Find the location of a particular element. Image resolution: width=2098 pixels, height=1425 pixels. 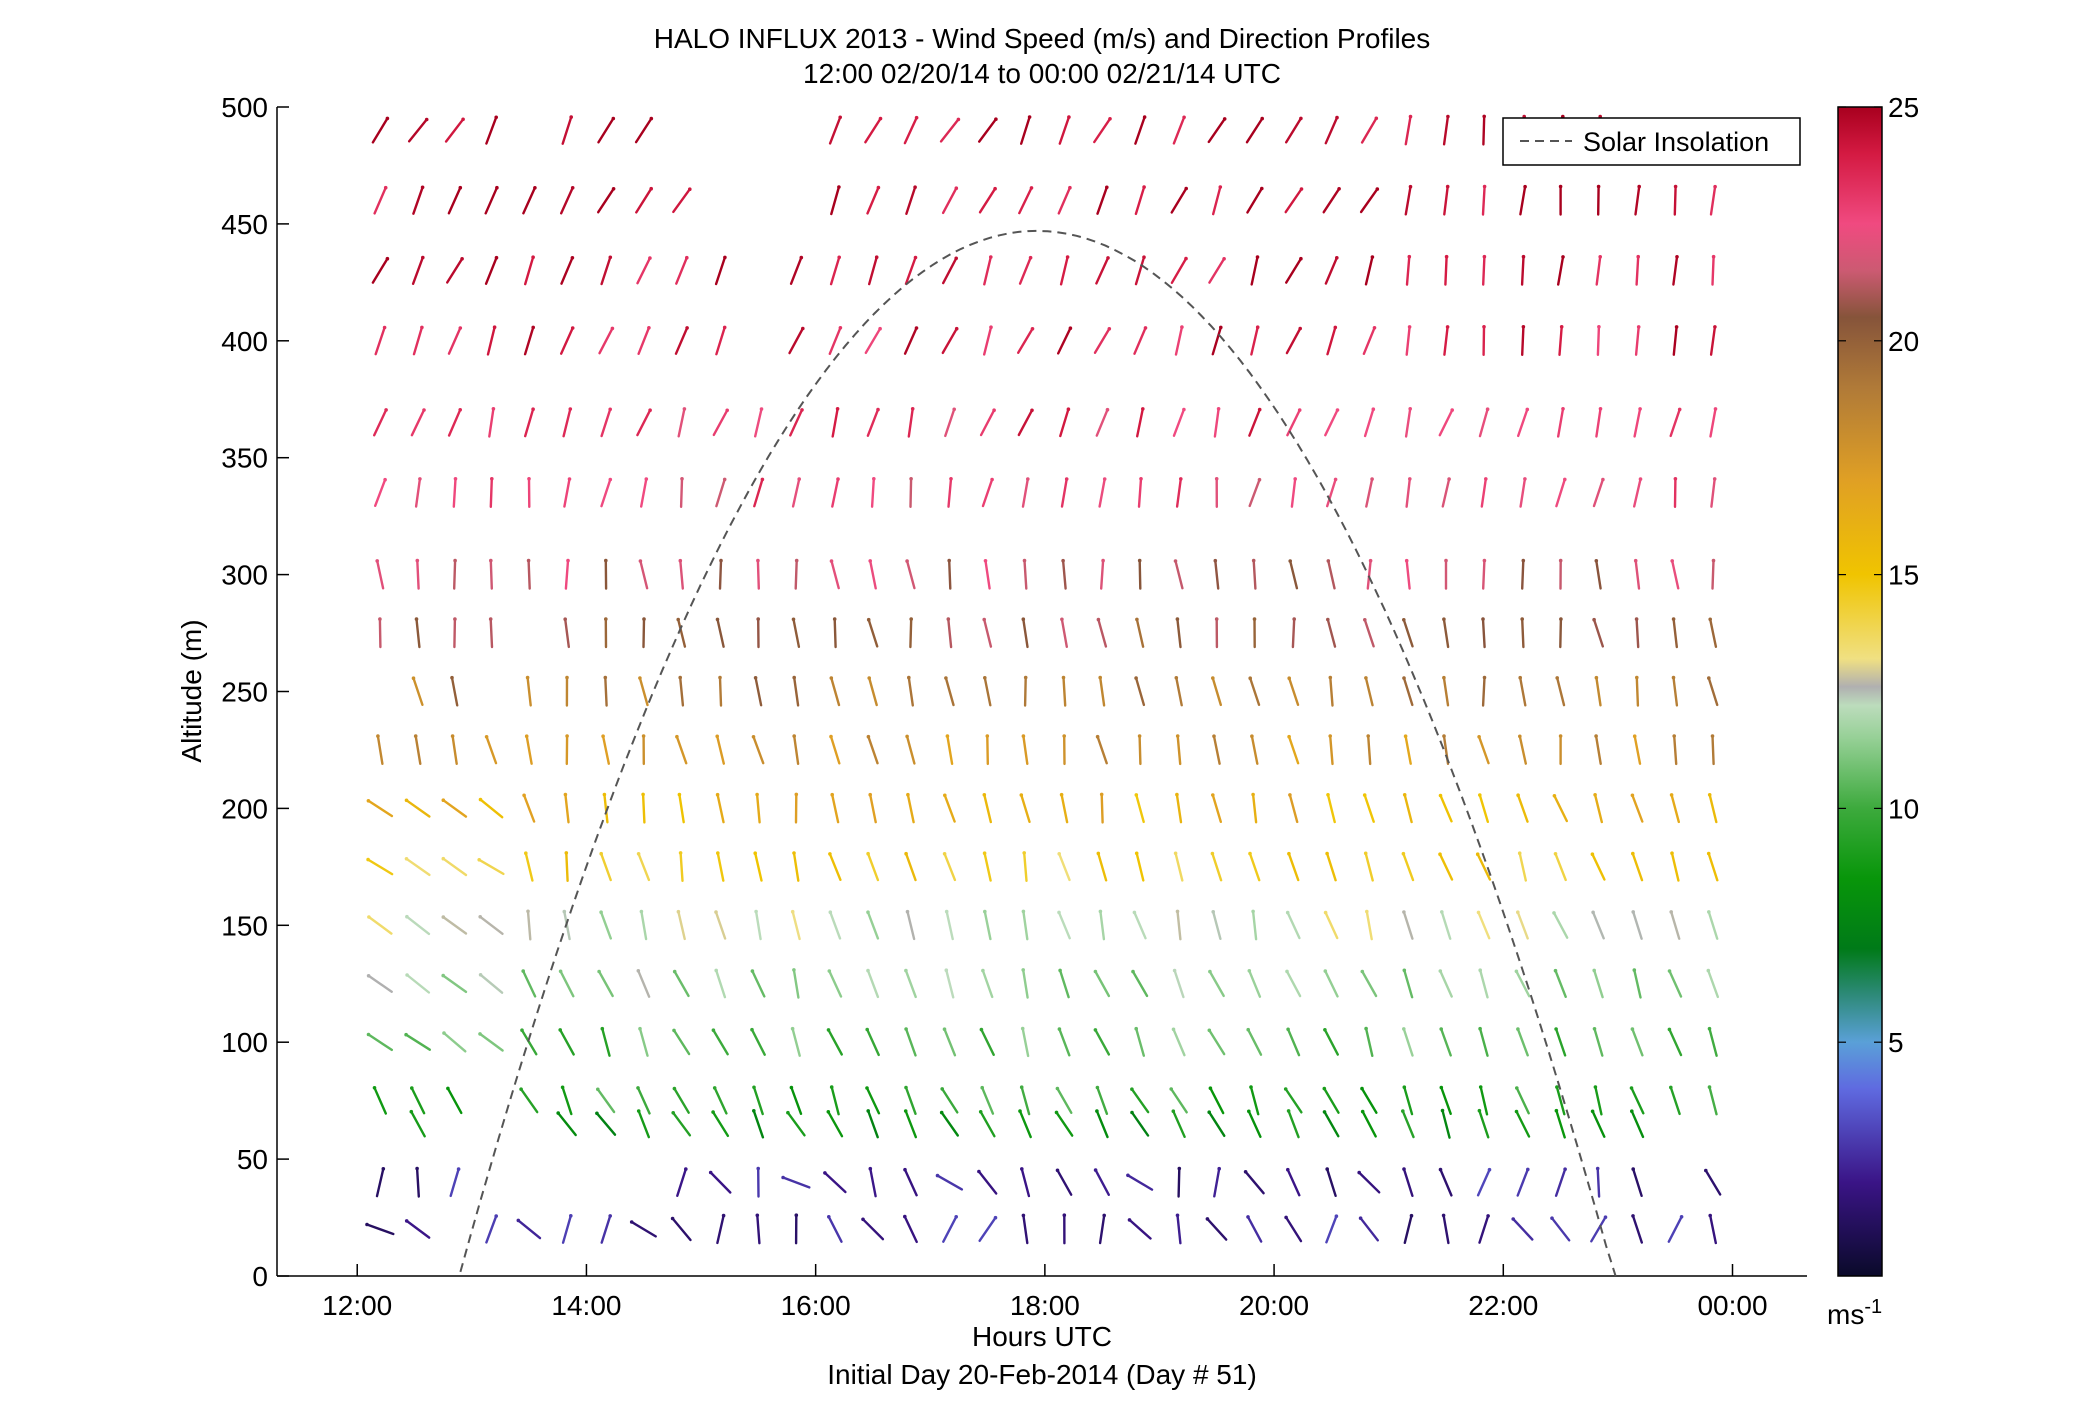

x-tick-label: 18:00 is located at coordinates (1045, 1305).